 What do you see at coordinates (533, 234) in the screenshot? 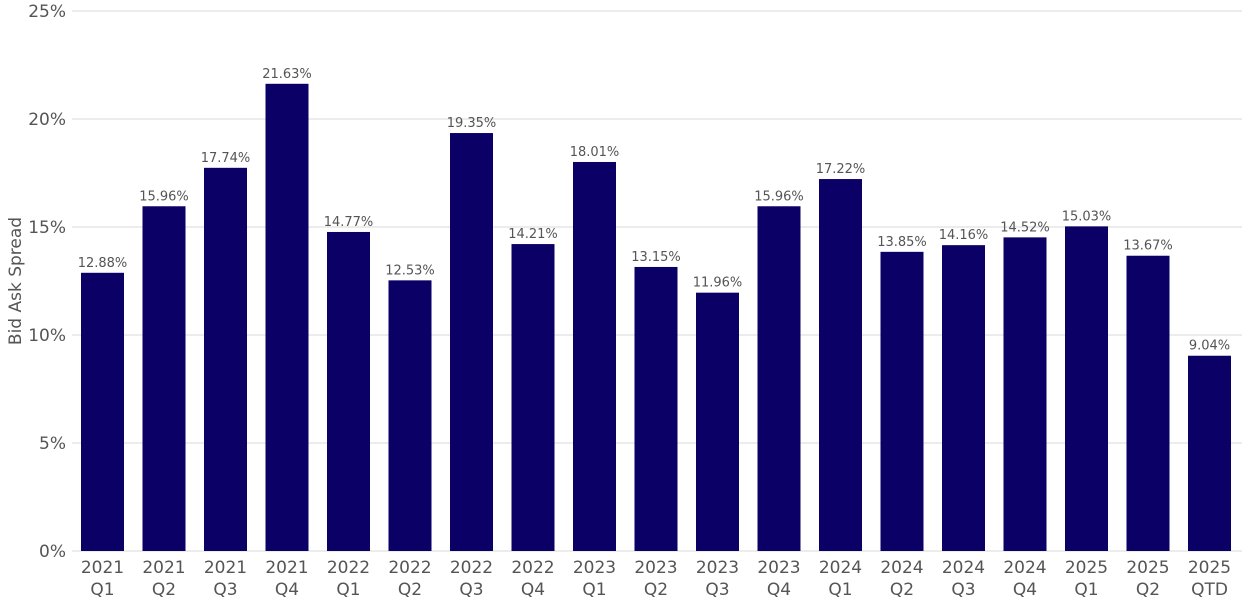
I see `data-label: 14.21%` at bounding box center [533, 234].